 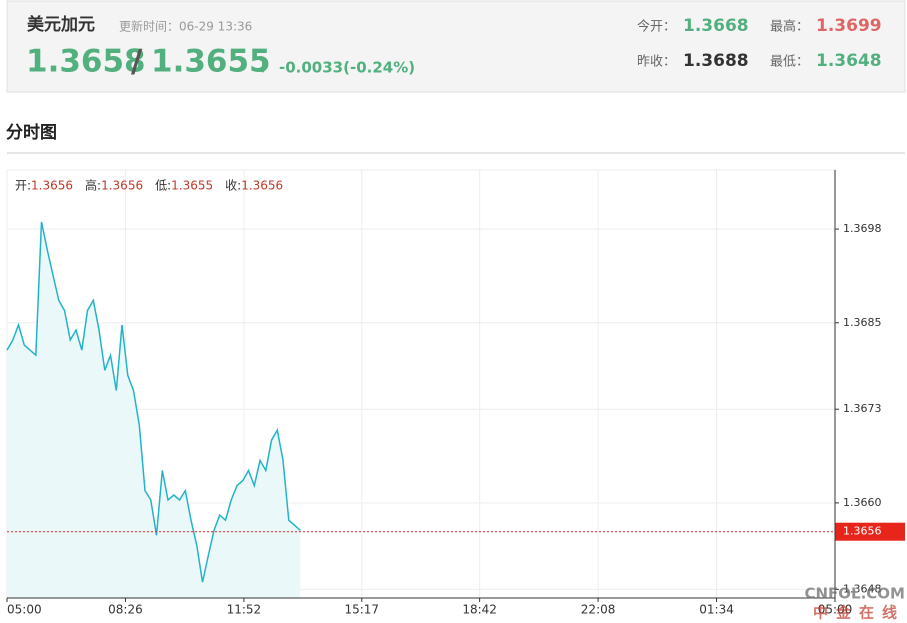 I want to click on y-tick-label: 1.3698, so click(x=862, y=228).